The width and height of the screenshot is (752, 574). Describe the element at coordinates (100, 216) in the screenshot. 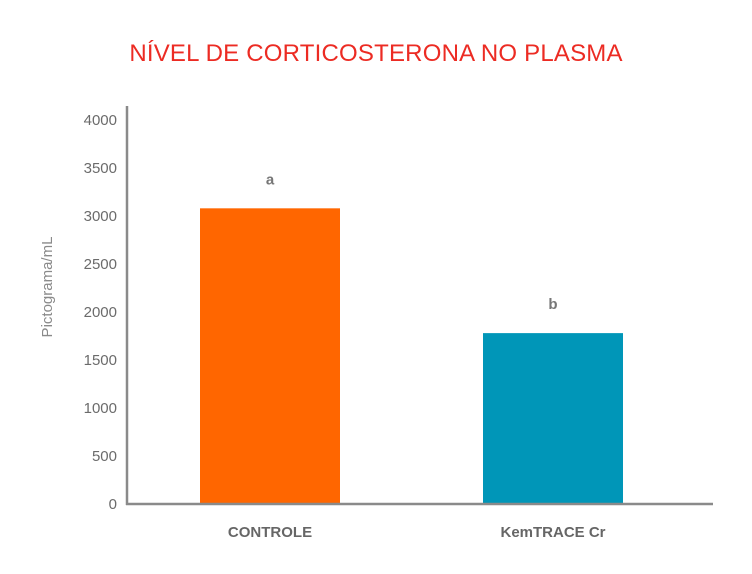

I see `y-tick-label: 3000` at that location.